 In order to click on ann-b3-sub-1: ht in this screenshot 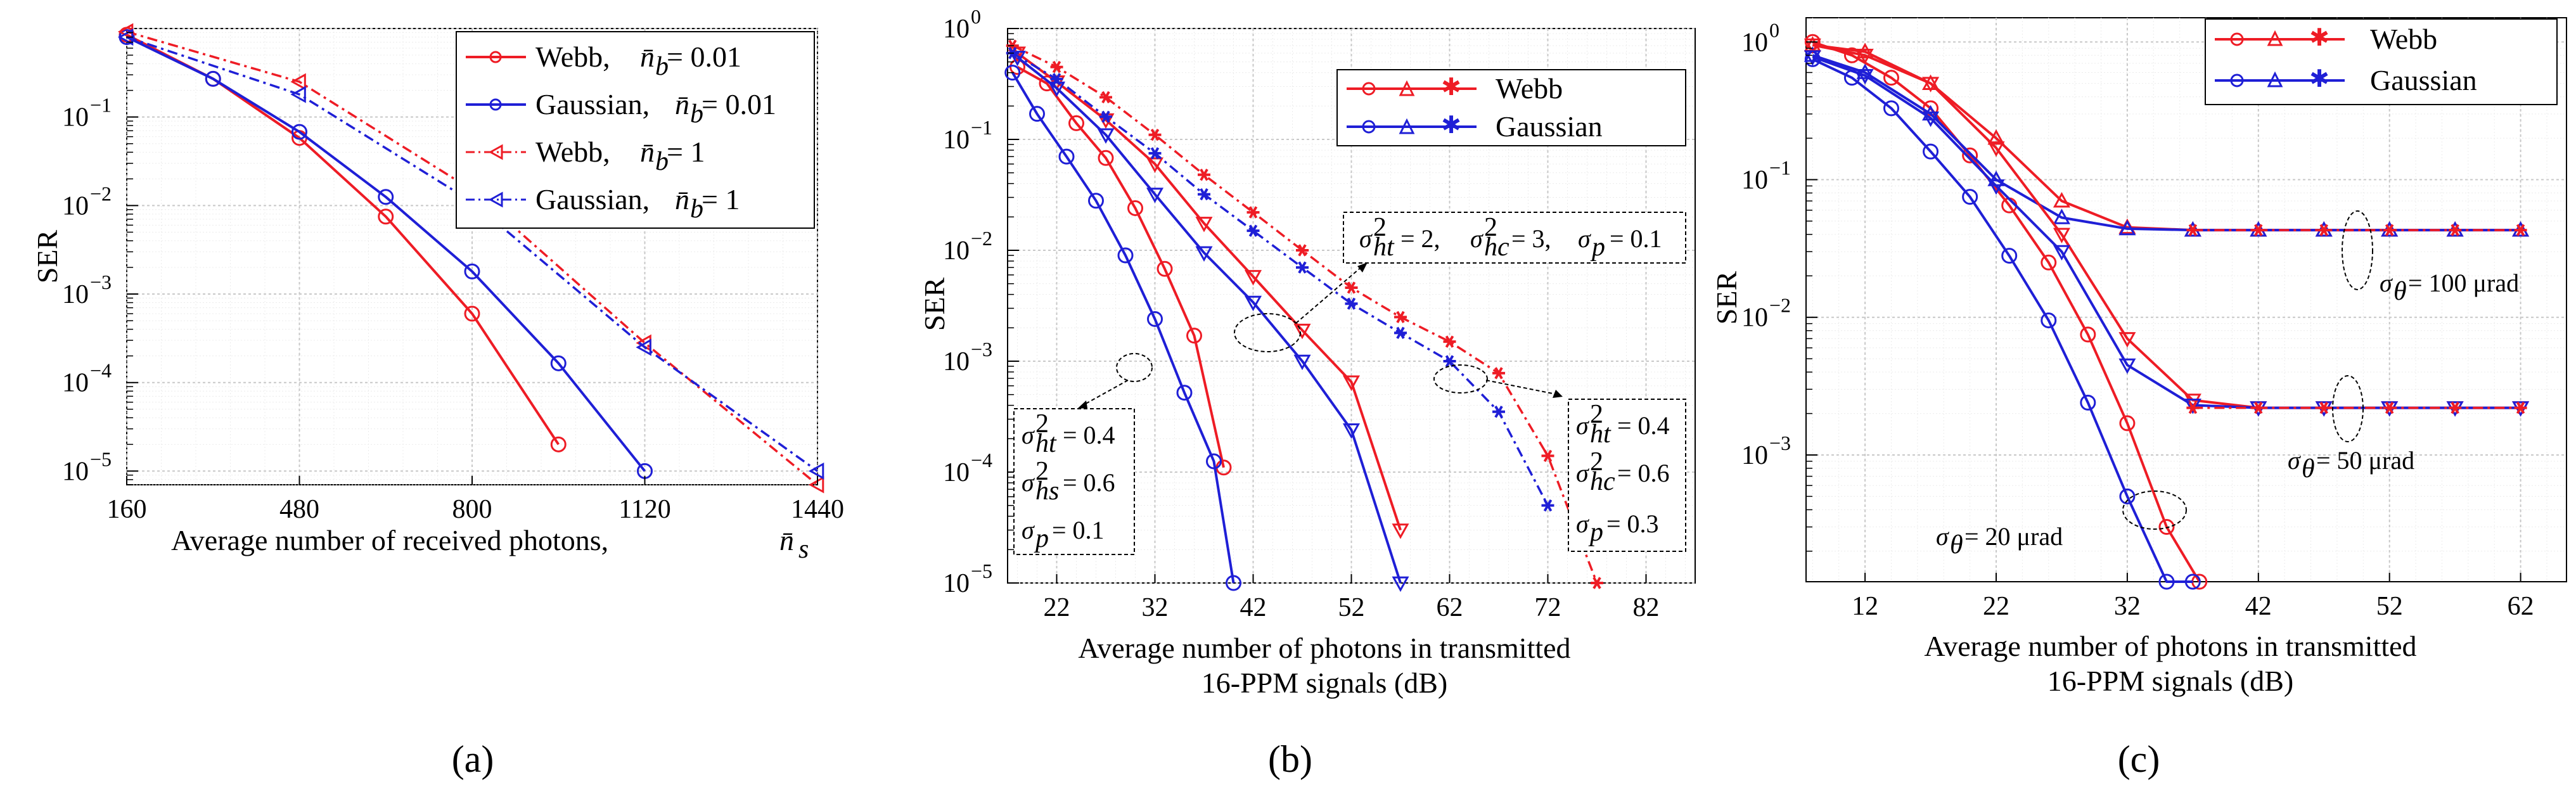, I will do `click(1384, 247)`.